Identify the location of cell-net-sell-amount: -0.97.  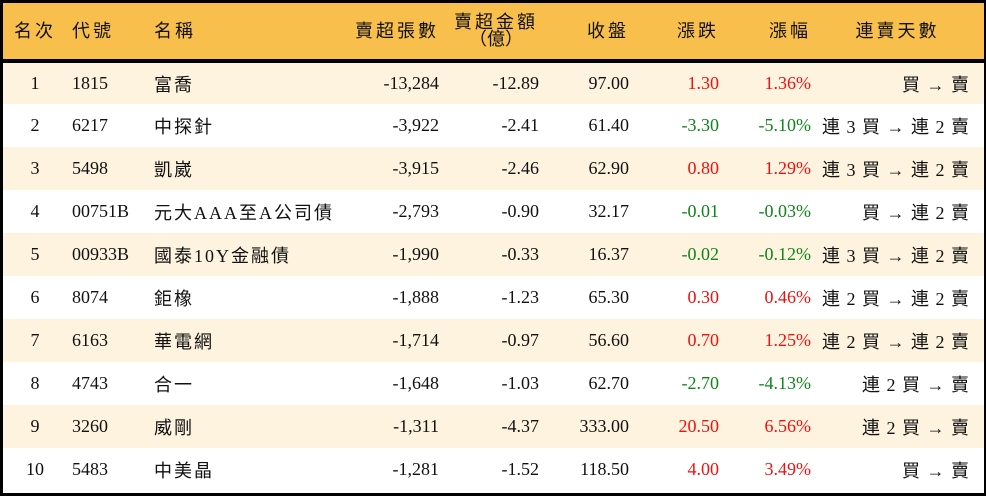
(520, 340).